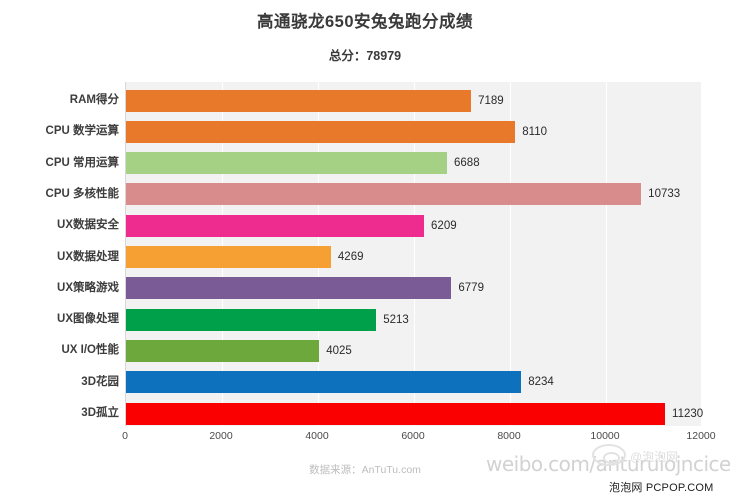  I want to click on bar-row: 6779, so click(413, 288).